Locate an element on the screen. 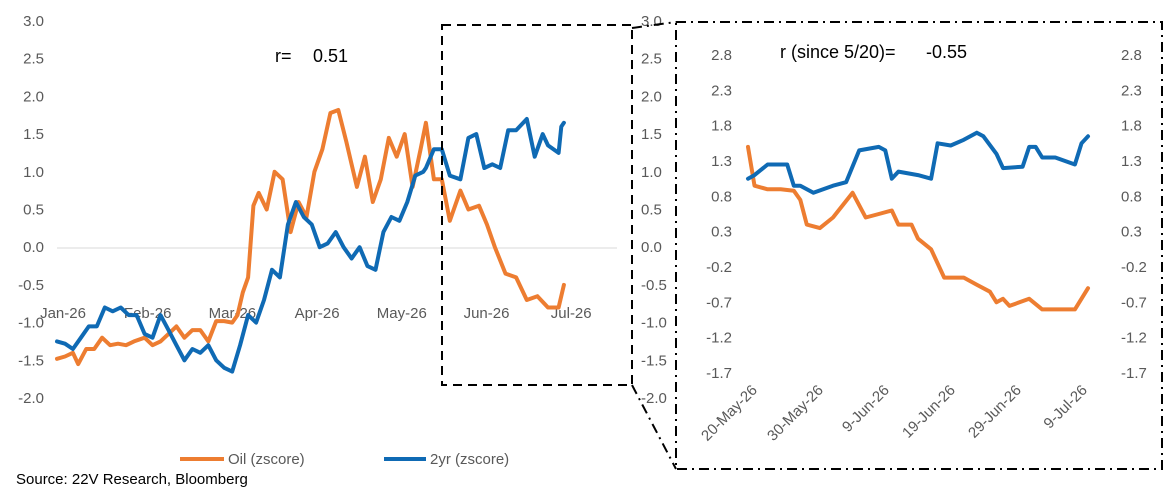 This screenshot has width=1165, height=495. inset-correlation-label: r (since 5/20)= is located at coordinates (838, 52).